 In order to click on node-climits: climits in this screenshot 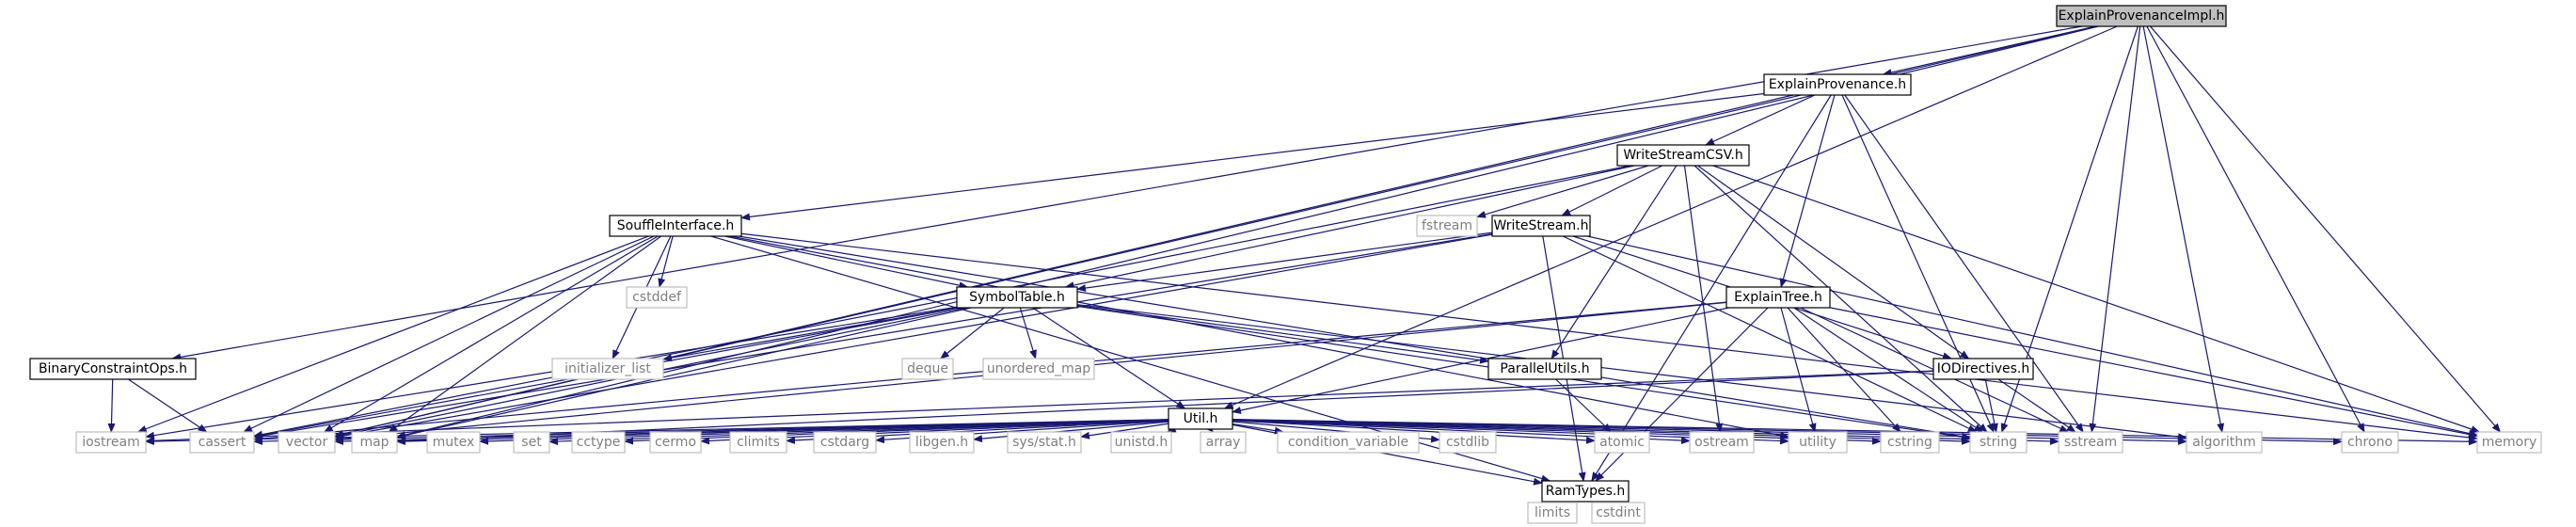, I will do `click(758, 442)`.